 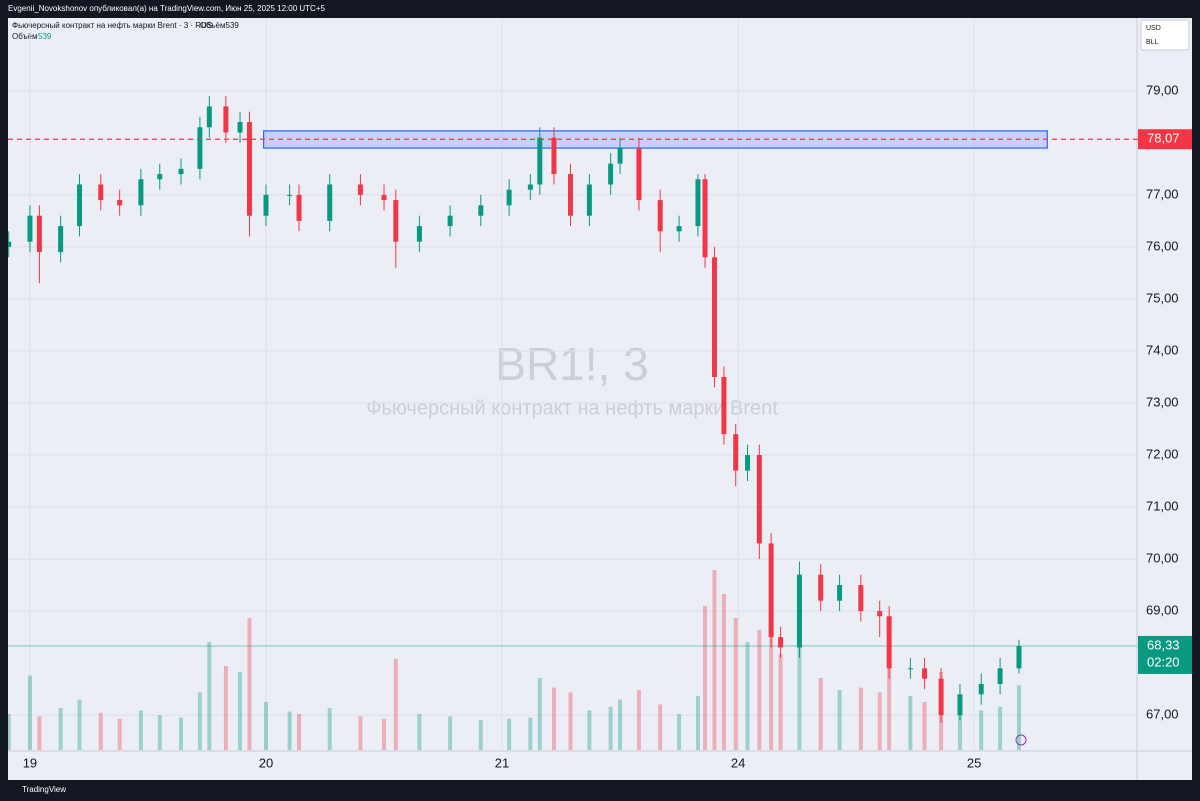 I want to click on events-icon, so click(x=1021, y=740).